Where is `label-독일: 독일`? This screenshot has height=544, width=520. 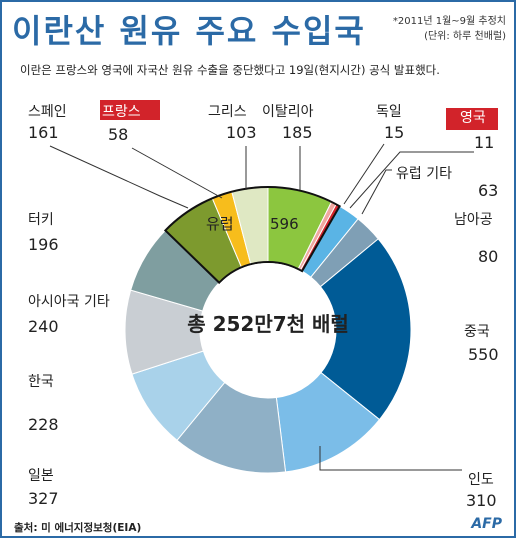
label-독일: 독일 is located at coordinates (389, 112).